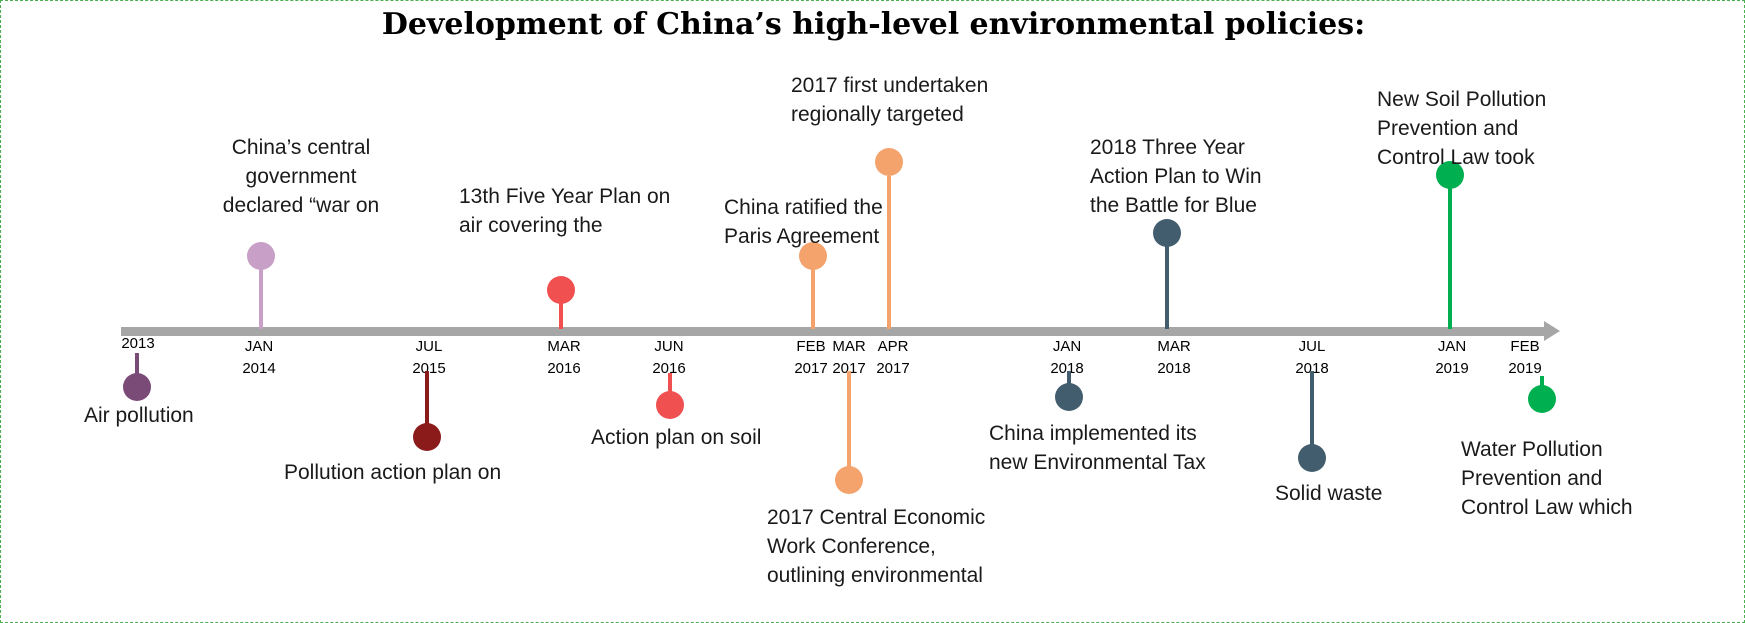 The width and height of the screenshot is (1745, 623). Describe the element at coordinates (849, 421) in the screenshot. I see `stem-economic-conference` at that location.